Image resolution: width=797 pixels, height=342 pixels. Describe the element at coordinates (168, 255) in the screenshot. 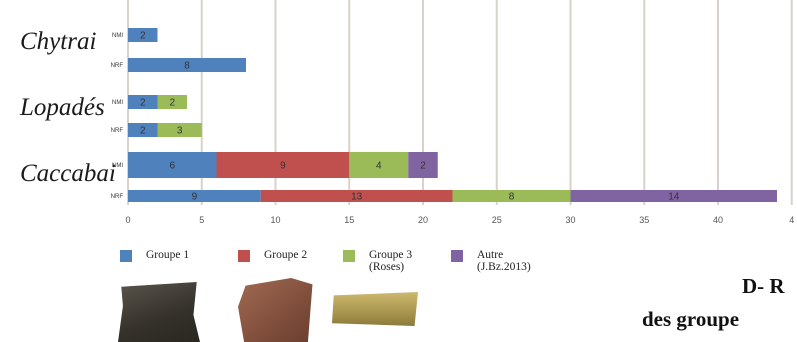

I see `legend-label-groupe-1: Groupe 1` at that location.